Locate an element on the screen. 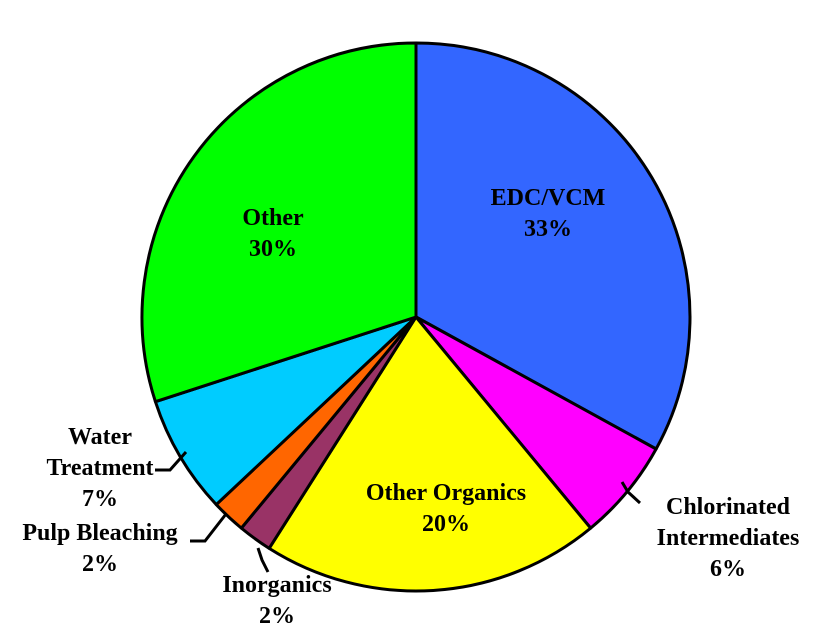  slice-label: Inorganics 2% is located at coordinates (277, 601).